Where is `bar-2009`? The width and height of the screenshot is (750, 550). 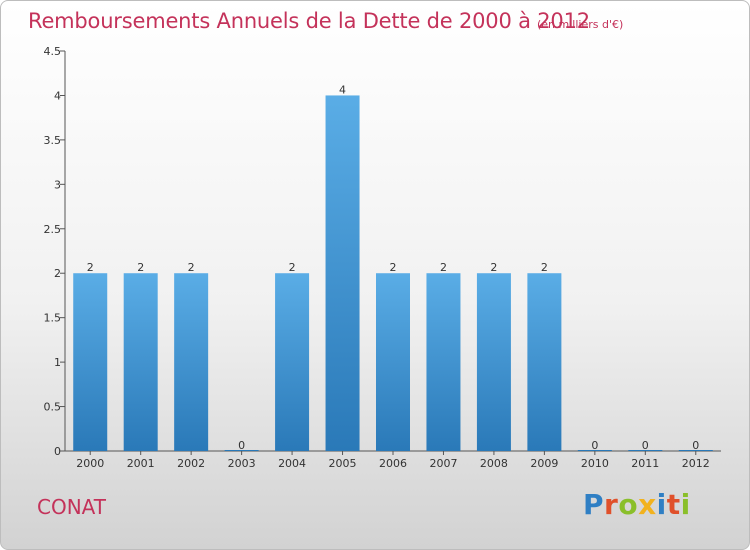
bar-2009 is located at coordinates (544, 362).